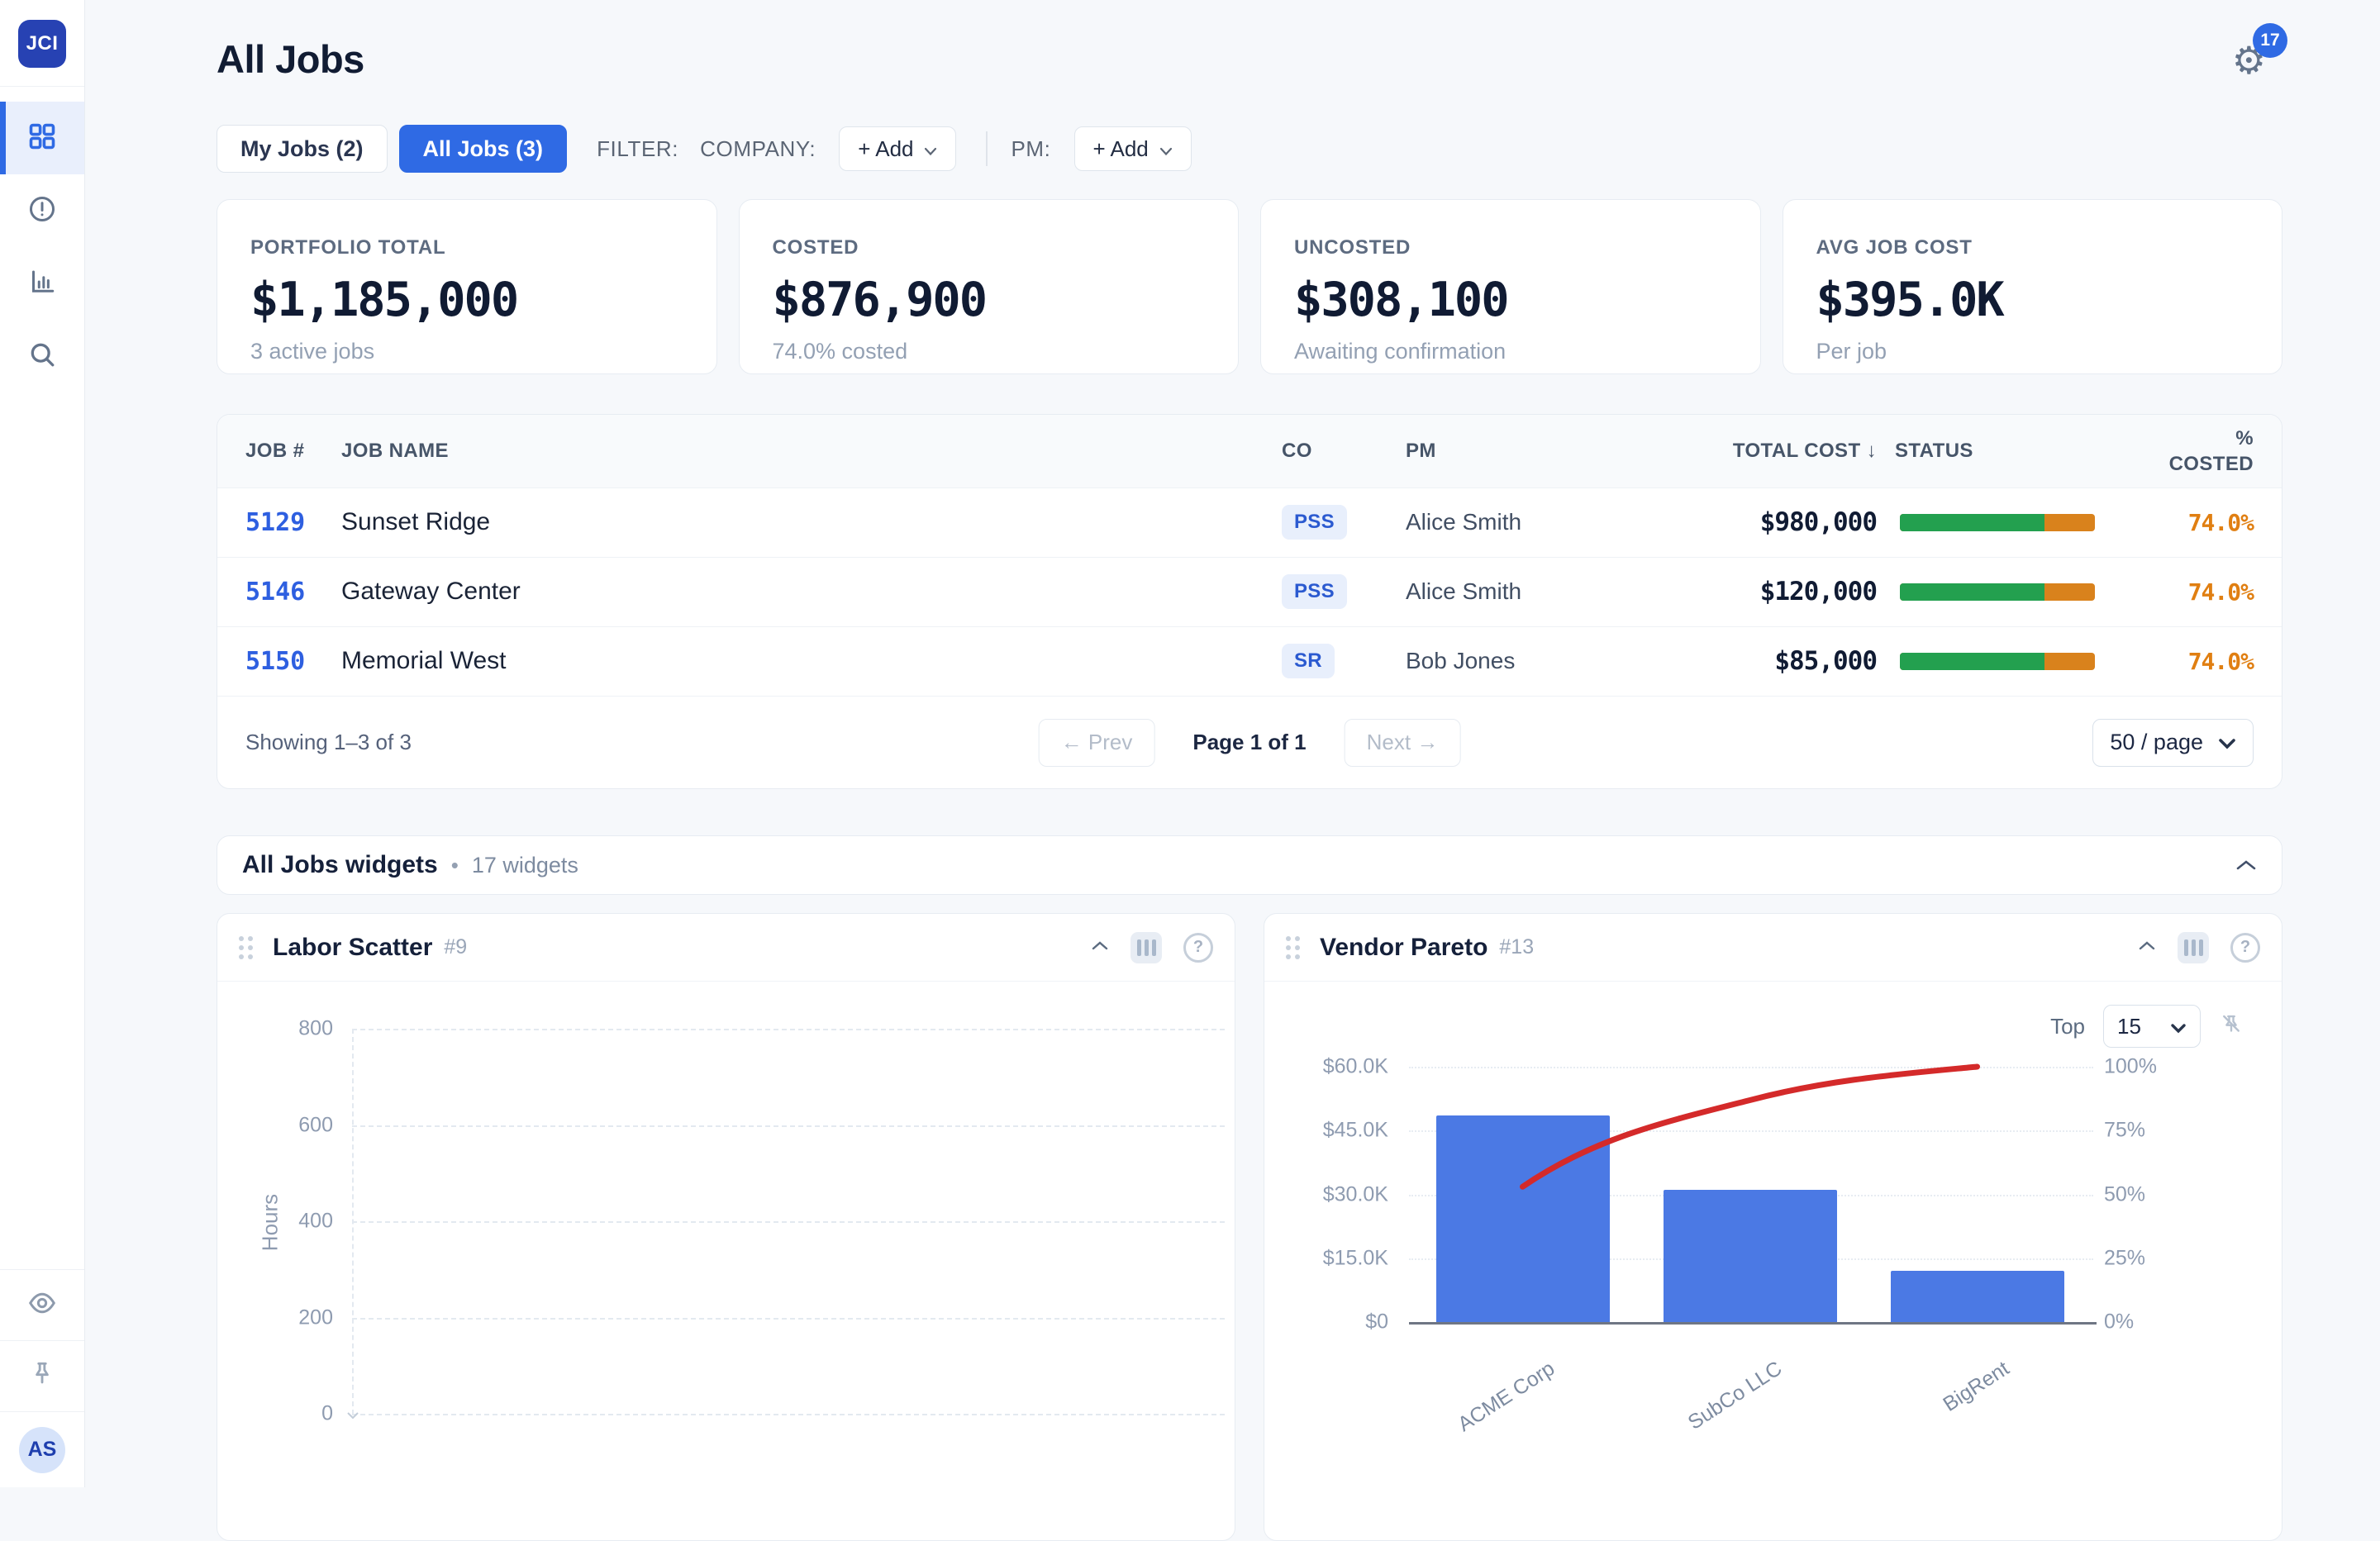 The height and width of the screenshot is (1541, 2380). Describe the element at coordinates (275, 661) in the screenshot. I see `job-number-link: 5150` at that location.